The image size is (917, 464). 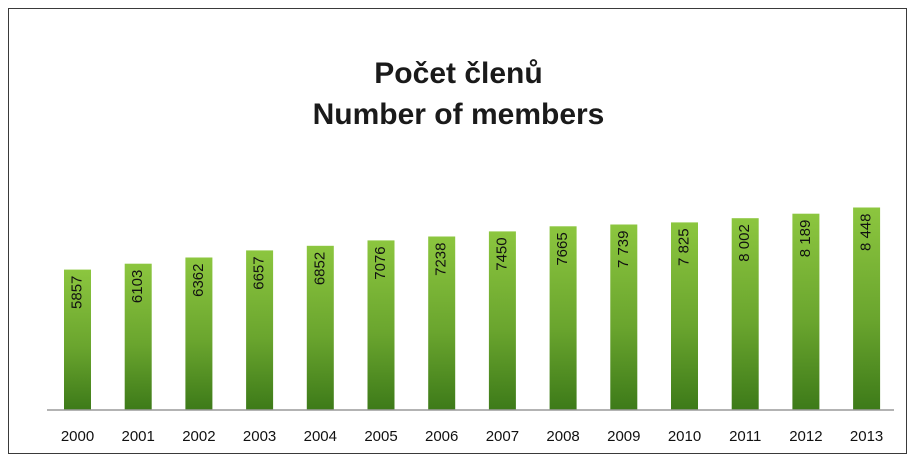 What do you see at coordinates (380, 436) in the screenshot?
I see `x-tick-label-2005: 2005` at bounding box center [380, 436].